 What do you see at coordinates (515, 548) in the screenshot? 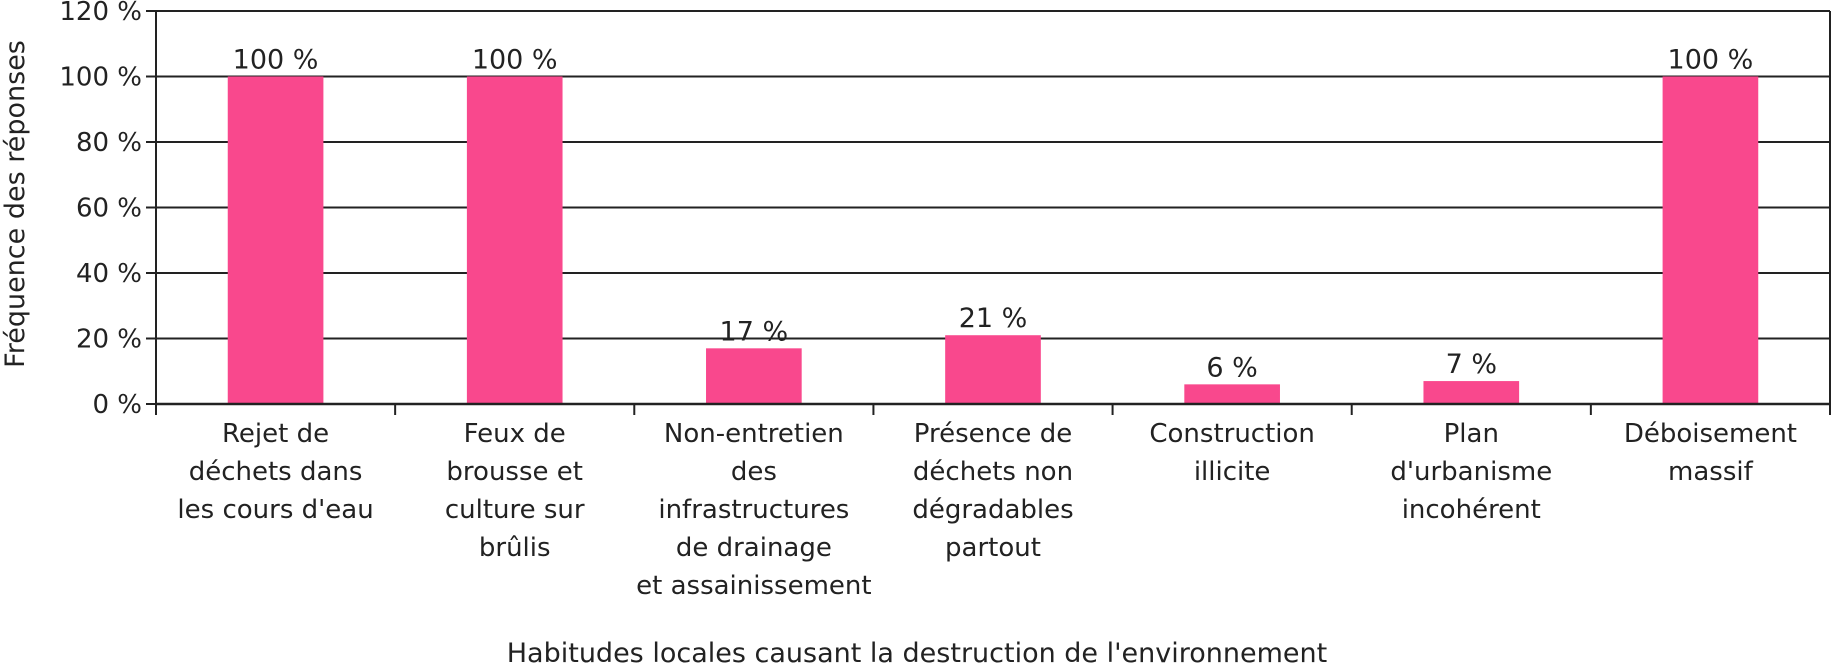
I see `category-label: brûlis` at bounding box center [515, 548].